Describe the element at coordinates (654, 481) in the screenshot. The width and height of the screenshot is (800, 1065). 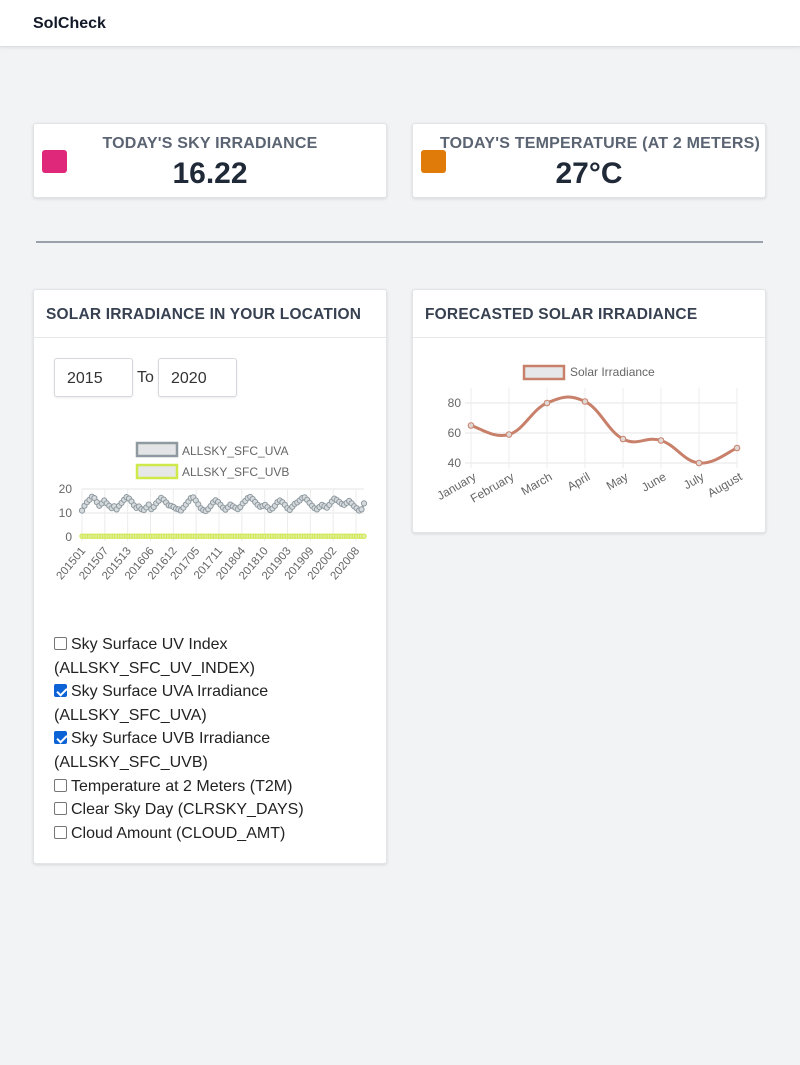
I see `chart2-x-tick-label: June` at that location.